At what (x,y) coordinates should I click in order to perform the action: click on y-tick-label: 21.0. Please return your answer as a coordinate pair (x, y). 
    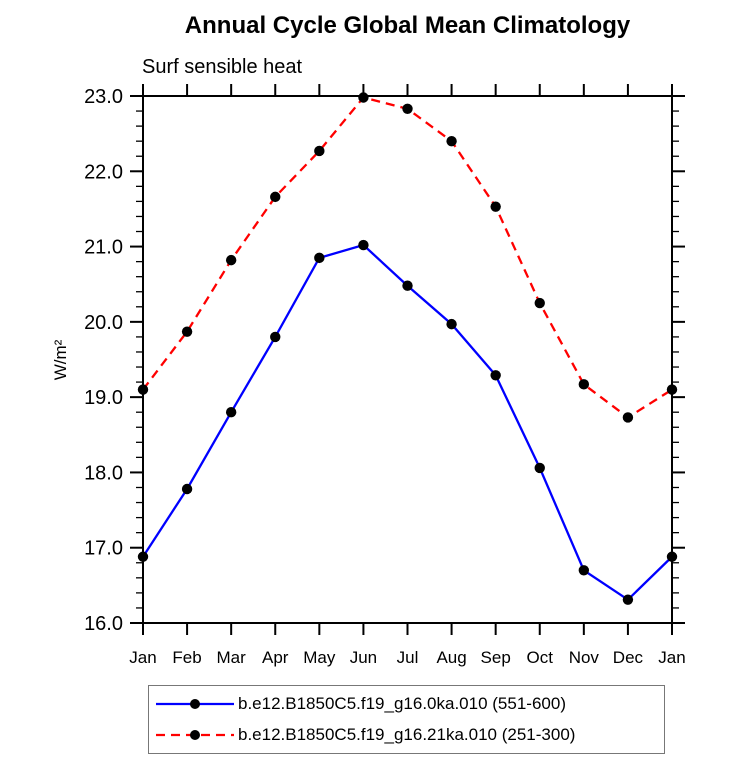
    Looking at the image, I should click on (103, 248).